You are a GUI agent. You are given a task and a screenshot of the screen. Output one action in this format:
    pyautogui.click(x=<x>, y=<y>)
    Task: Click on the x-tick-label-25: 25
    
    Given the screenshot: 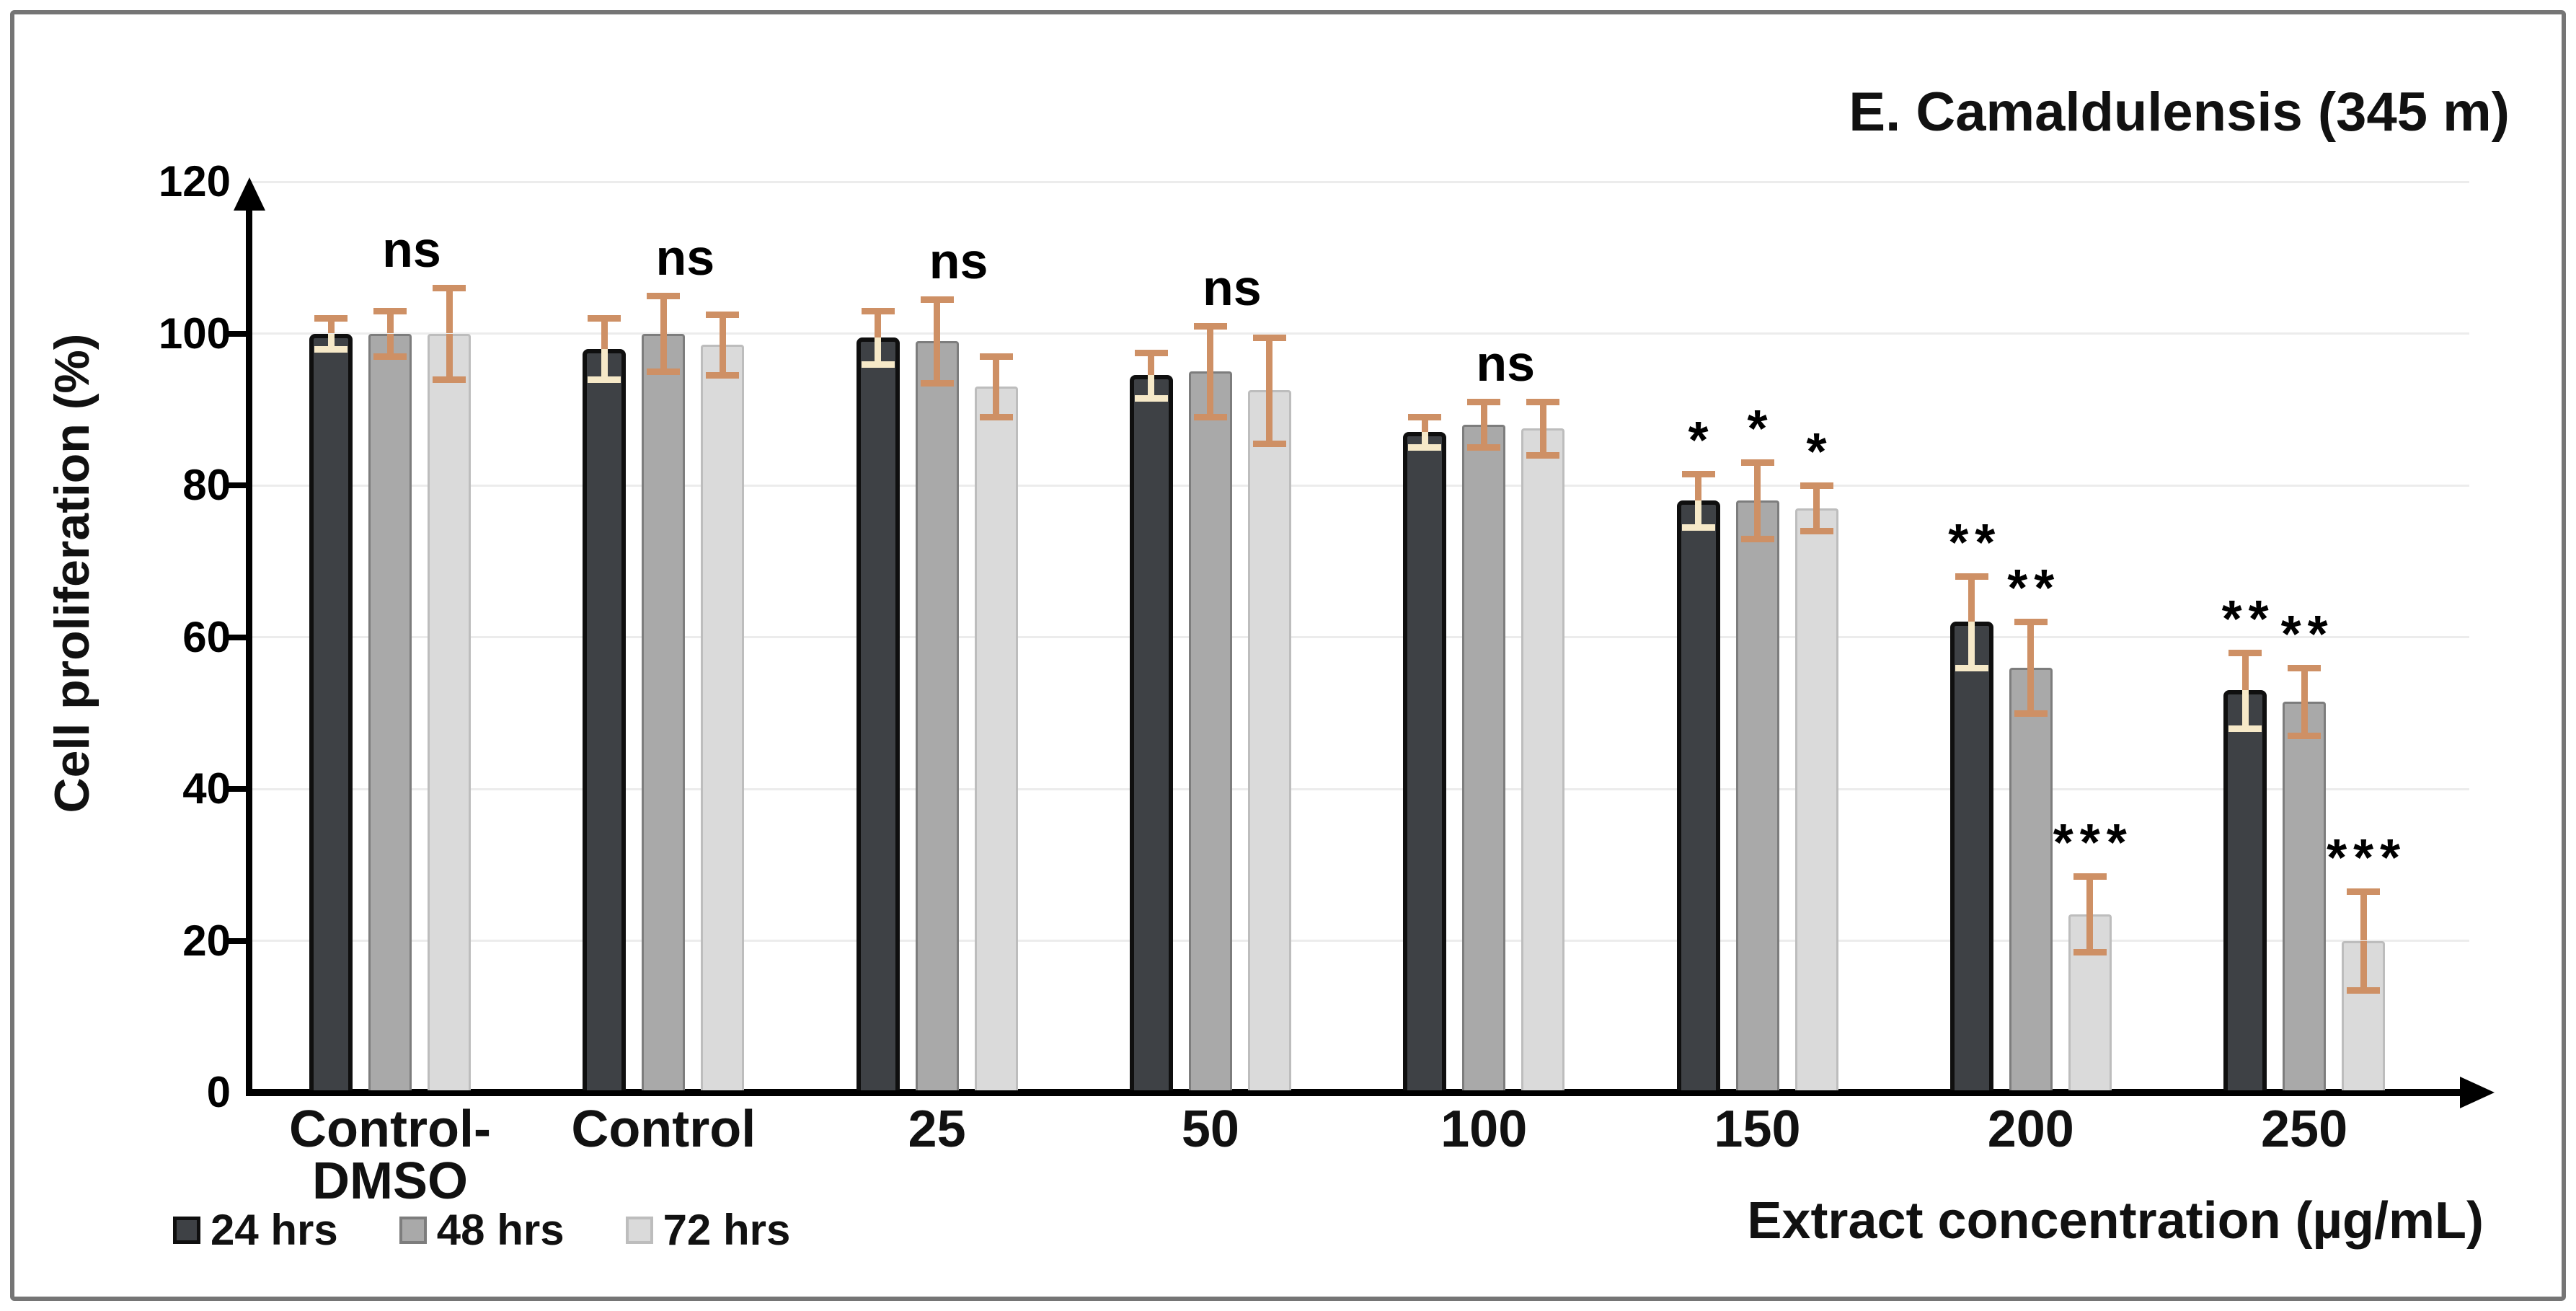 What is the action you would take?
    pyautogui.click(x=937, y=1129)
    